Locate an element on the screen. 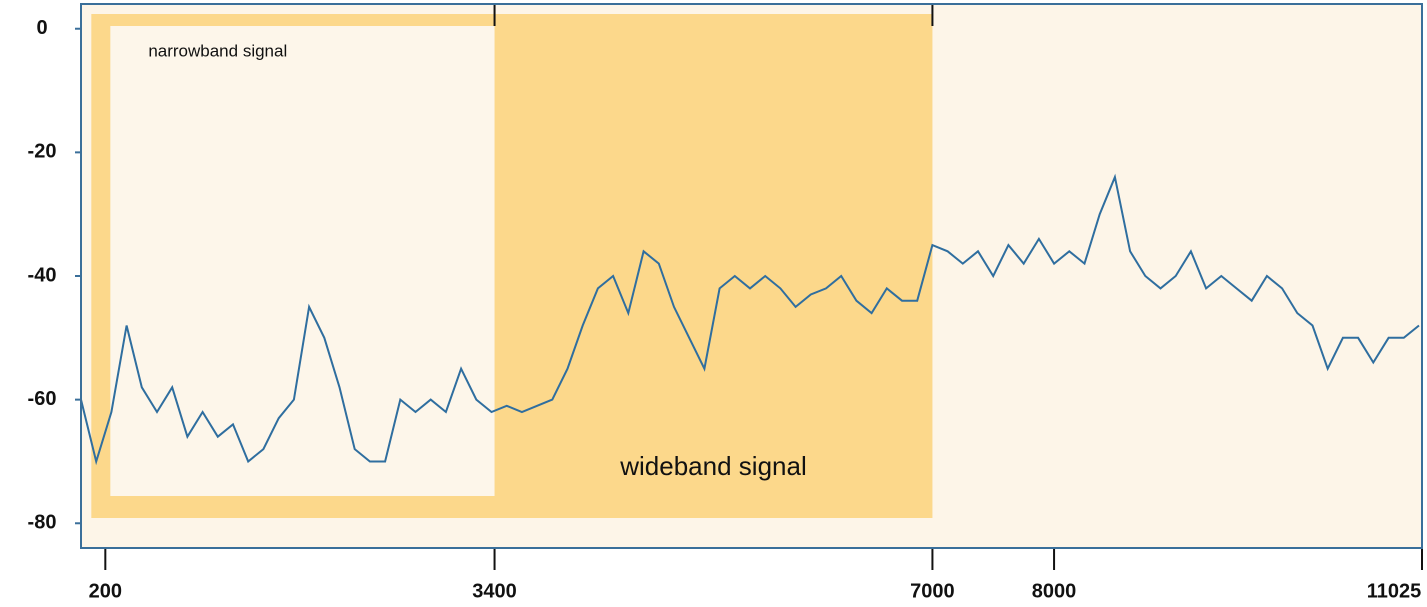  y-tick-label: -80 is located at coordinates (42, 523).